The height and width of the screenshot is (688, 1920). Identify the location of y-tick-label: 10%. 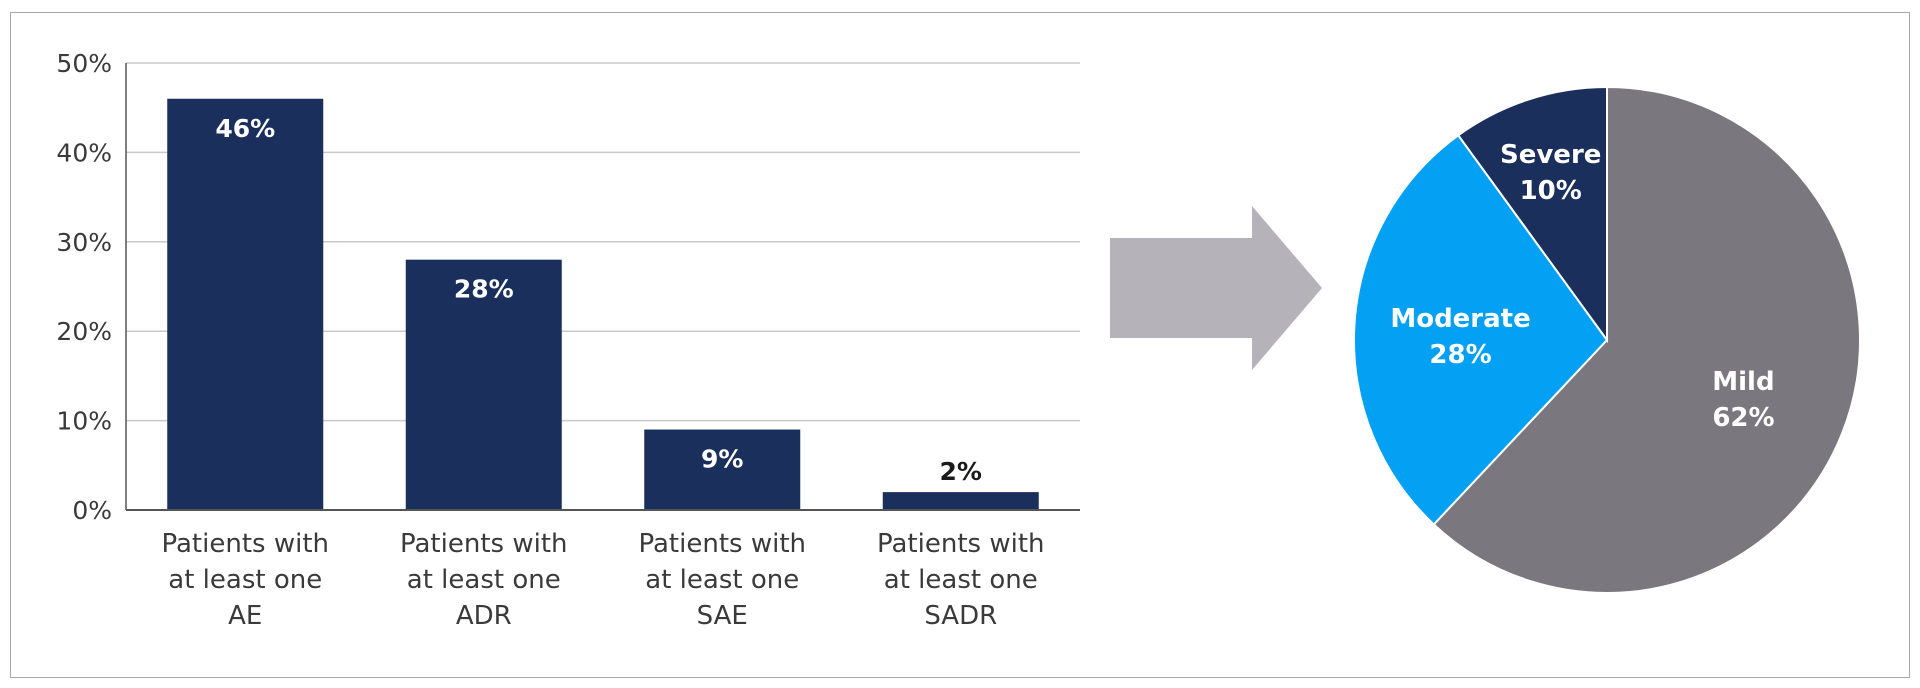
(84, 421).